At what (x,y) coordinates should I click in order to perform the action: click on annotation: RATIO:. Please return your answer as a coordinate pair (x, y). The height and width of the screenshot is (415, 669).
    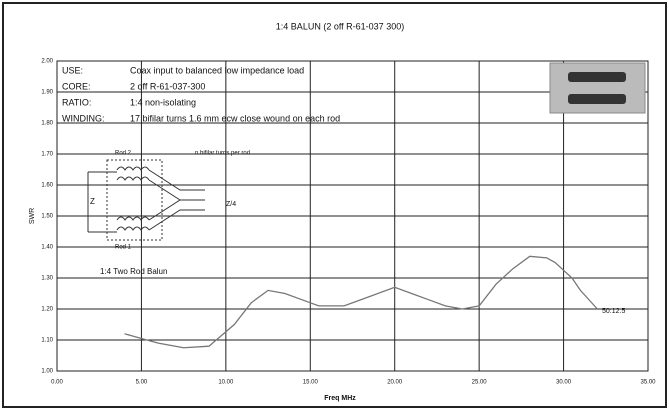
    Looking at the image, I should click on (76, 102).